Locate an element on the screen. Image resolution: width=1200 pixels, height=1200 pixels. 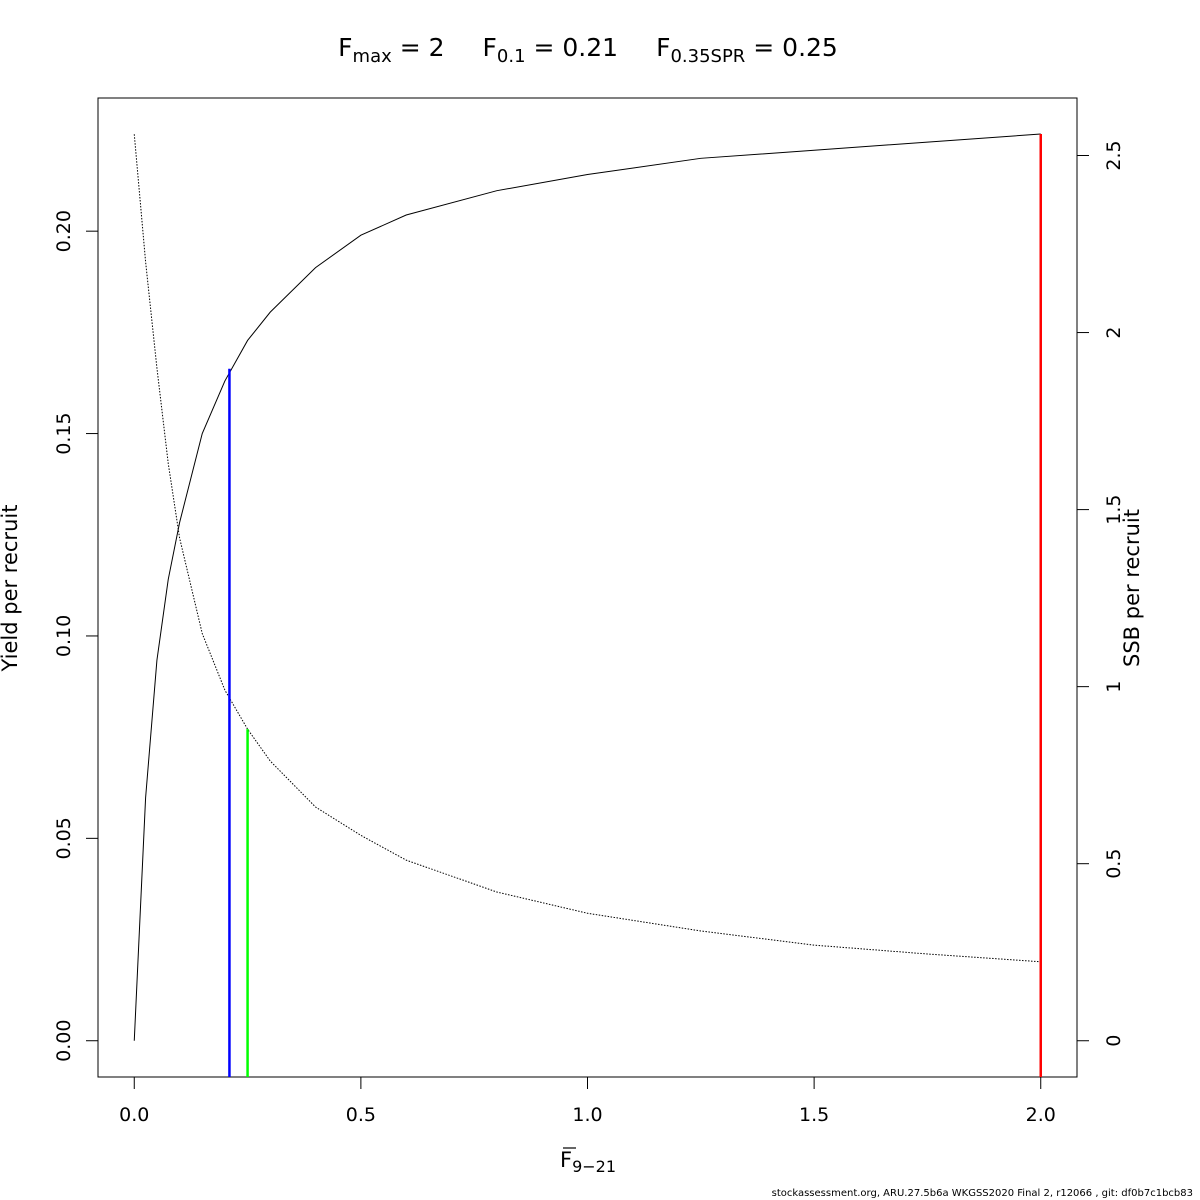
title-value: = 0.21 is located at coordinates (572, 47).